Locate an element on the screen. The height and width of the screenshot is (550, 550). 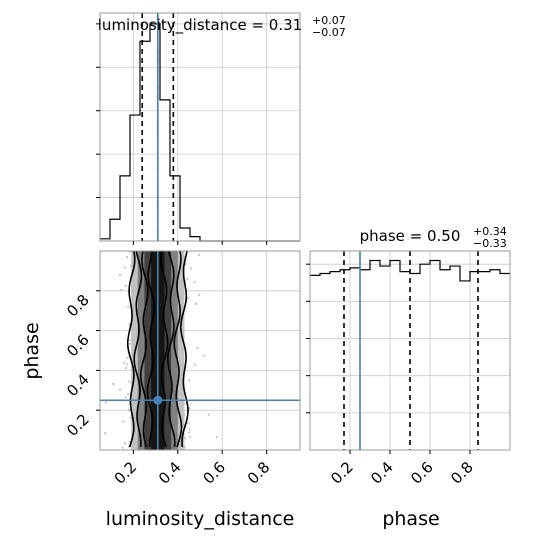
x-axis-label-luminosity-distance: luminosity_distance is located at coordinates (200, 519).